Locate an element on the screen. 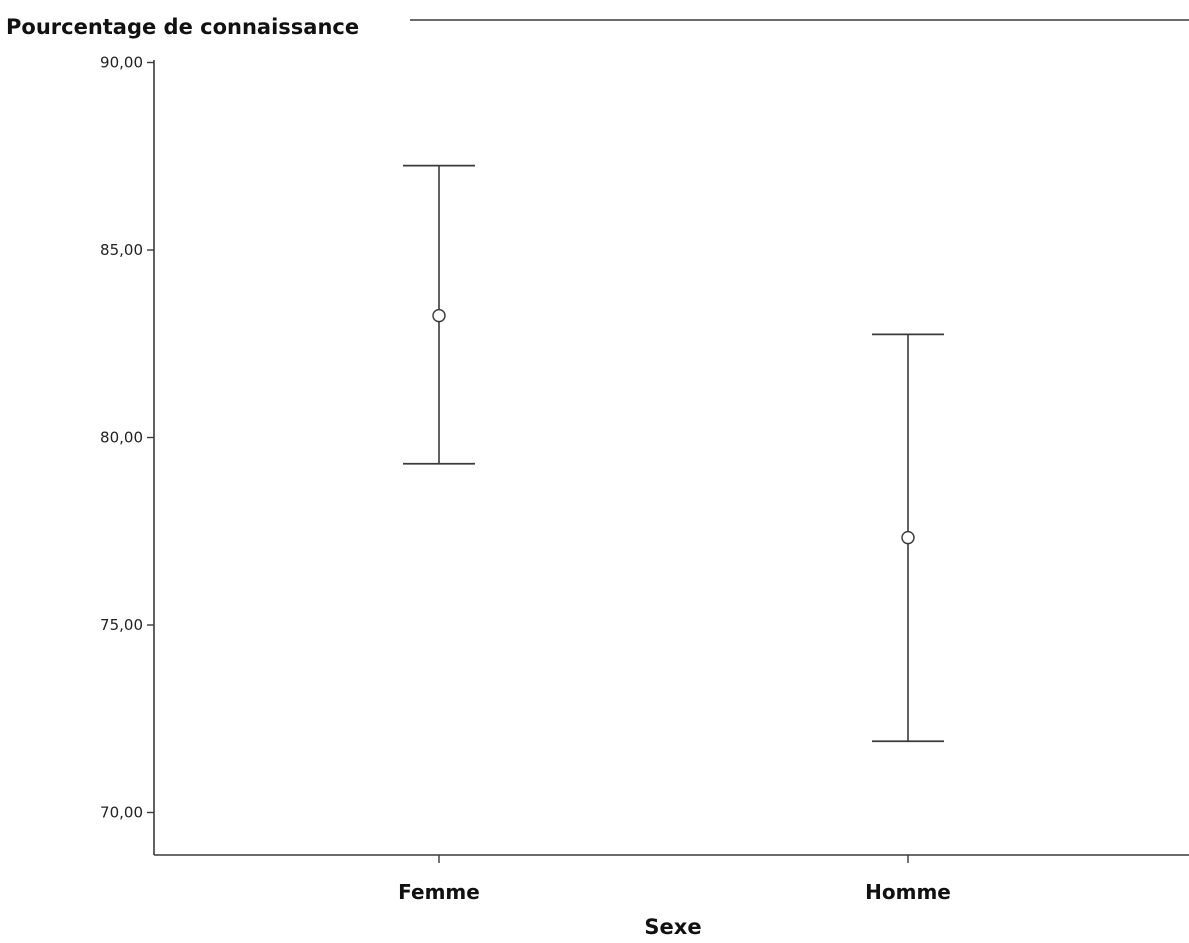  x-categories: Femme Homme is located at coordinates (674, 879).